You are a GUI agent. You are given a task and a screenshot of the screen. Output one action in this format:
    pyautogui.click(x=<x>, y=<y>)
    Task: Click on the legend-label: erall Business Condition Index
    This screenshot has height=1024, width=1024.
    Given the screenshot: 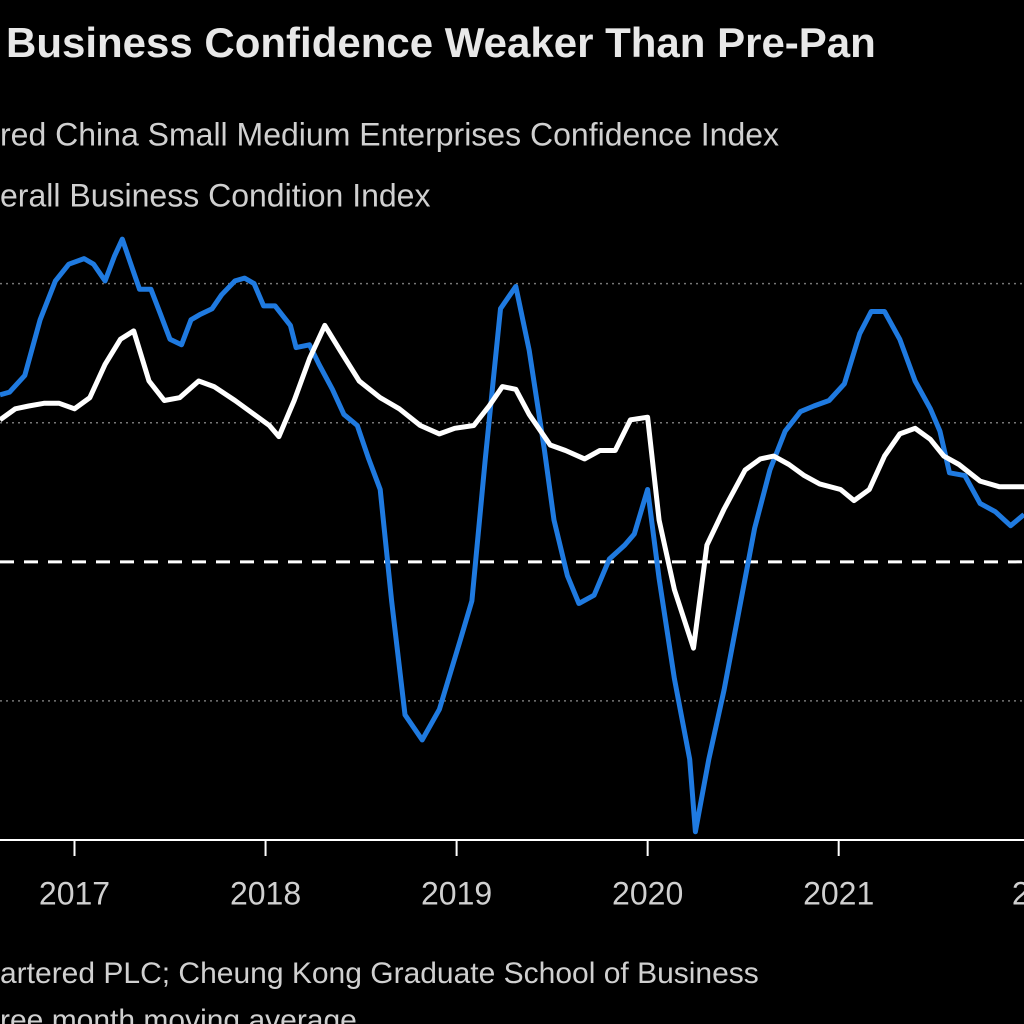 What is the action you would take?
    pyautogui.click(x=215, y=195)
    